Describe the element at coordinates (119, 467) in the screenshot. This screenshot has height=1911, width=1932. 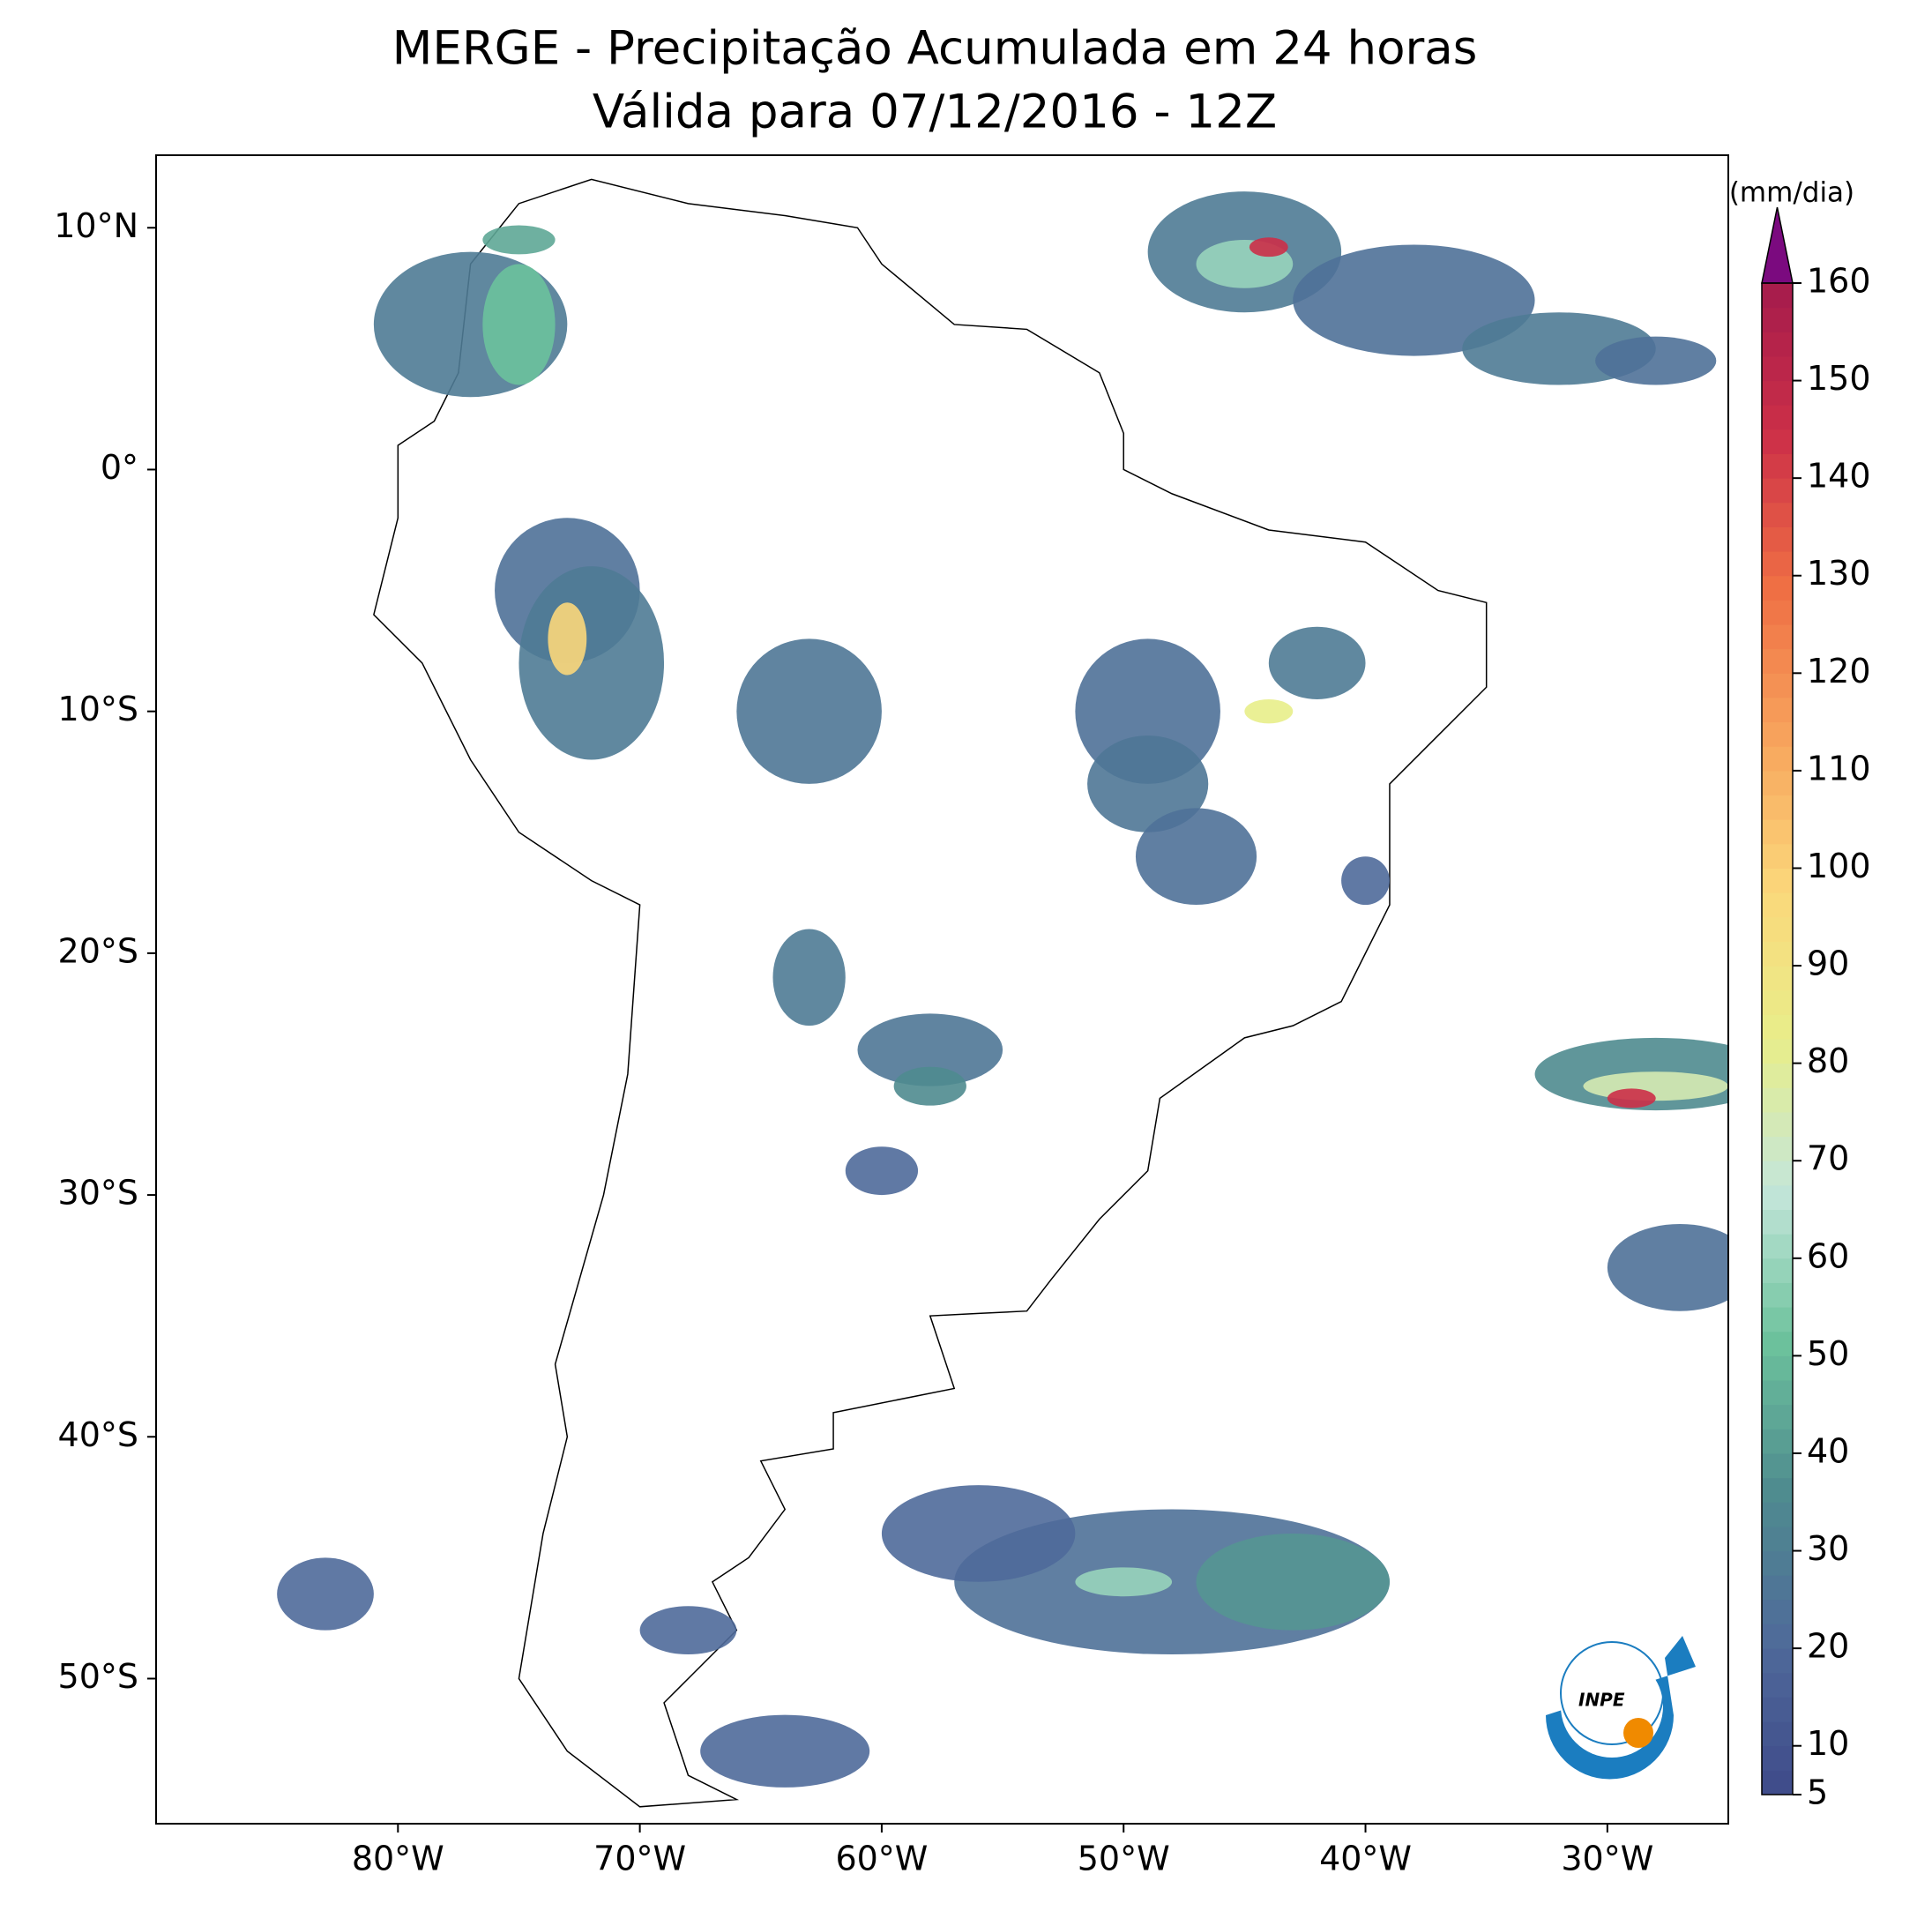
I see `lat-tick-label: 0°` at that location.